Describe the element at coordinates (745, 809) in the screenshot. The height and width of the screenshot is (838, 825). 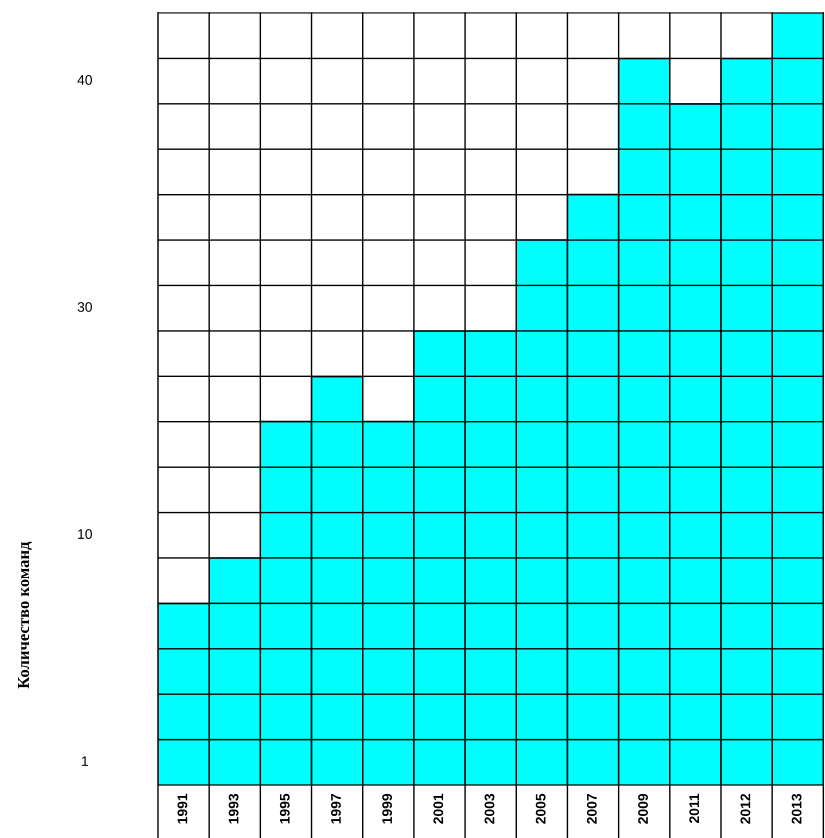
I see `x-tick-label: 2012` at that location.